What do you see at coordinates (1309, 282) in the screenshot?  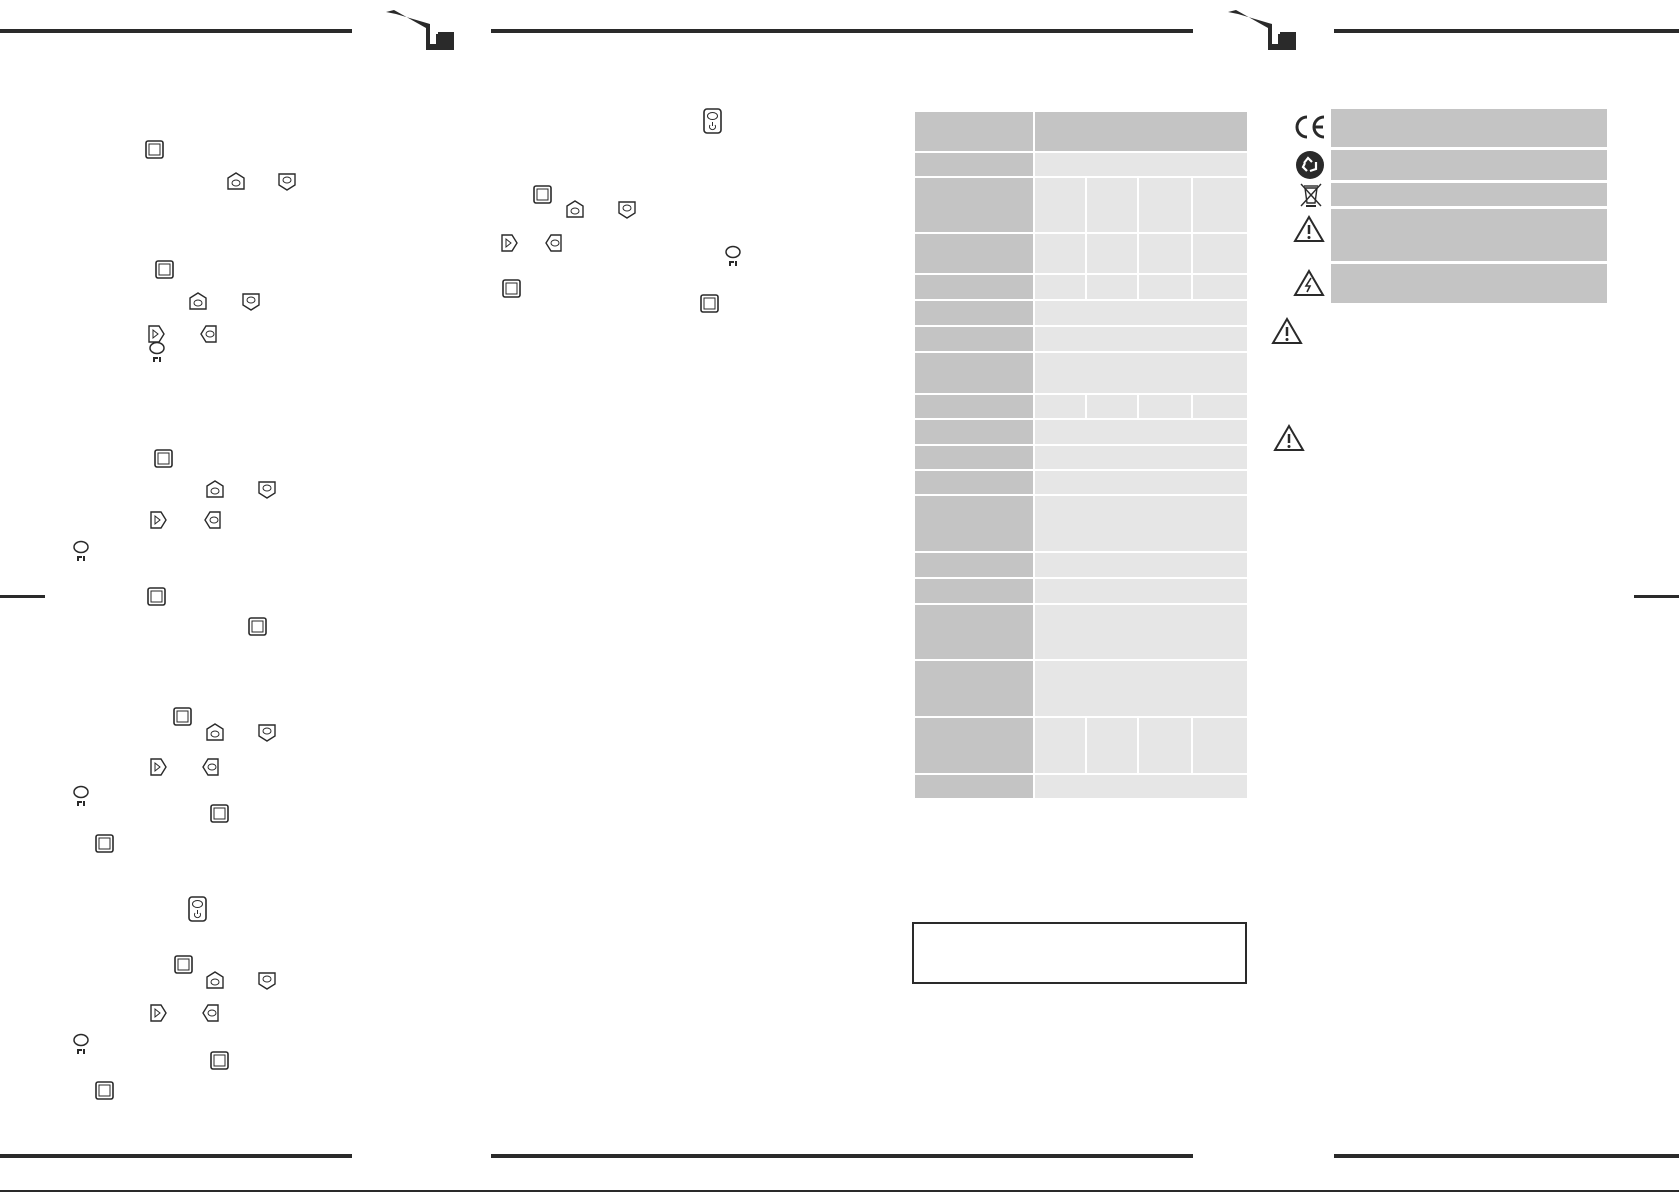 I see `electric-hazard-icon` at bounding box center [1309, 282].